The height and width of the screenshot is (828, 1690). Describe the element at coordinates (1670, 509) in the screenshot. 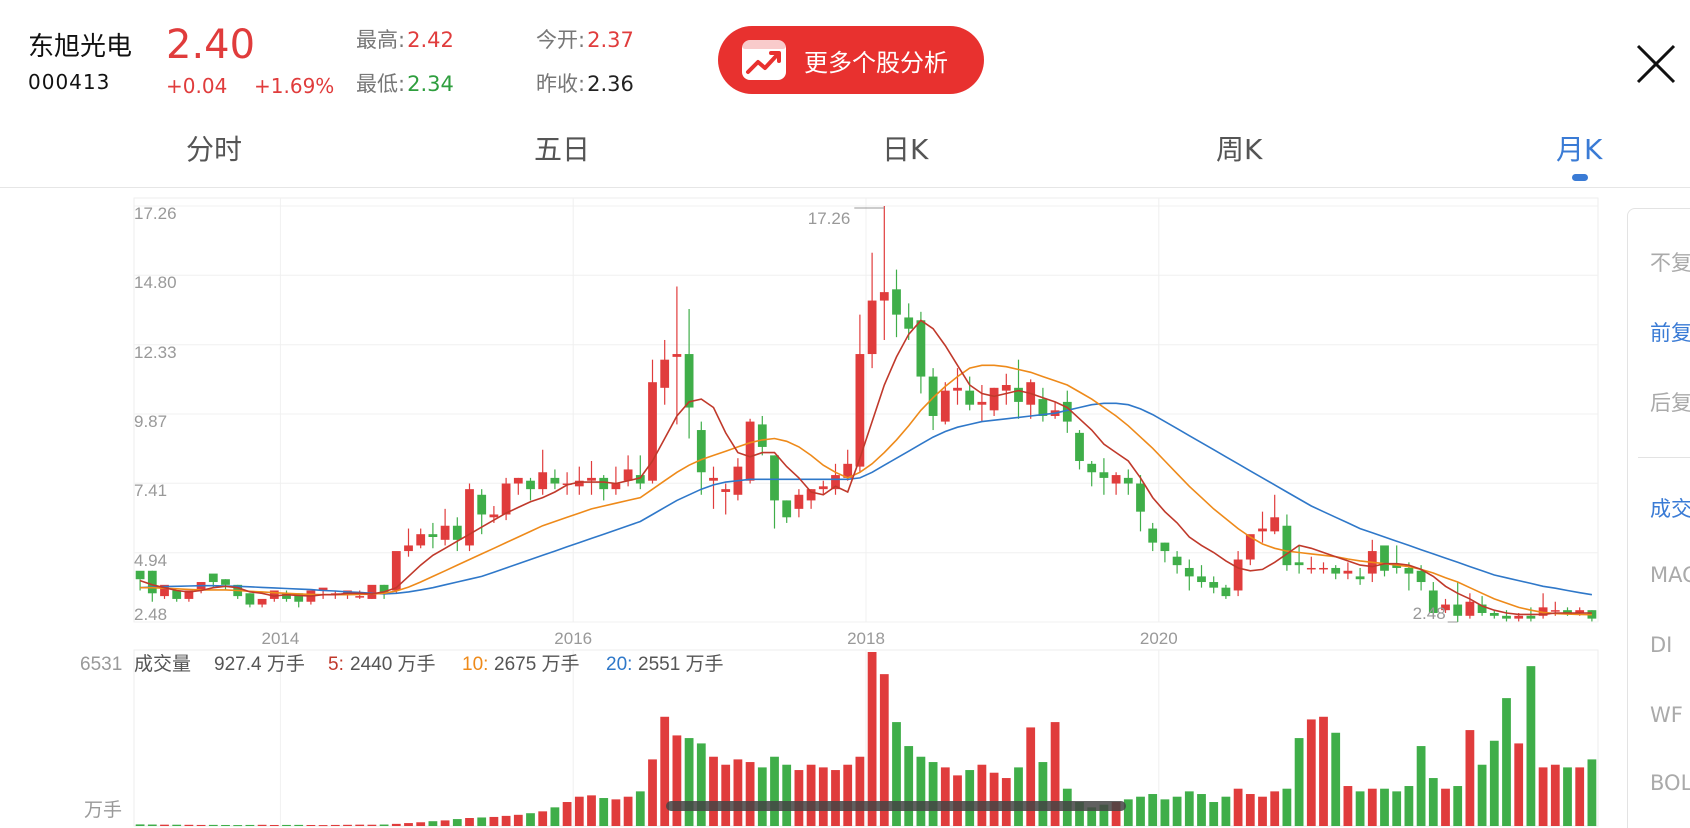

I see `side-item-volume: 成交` at that location.